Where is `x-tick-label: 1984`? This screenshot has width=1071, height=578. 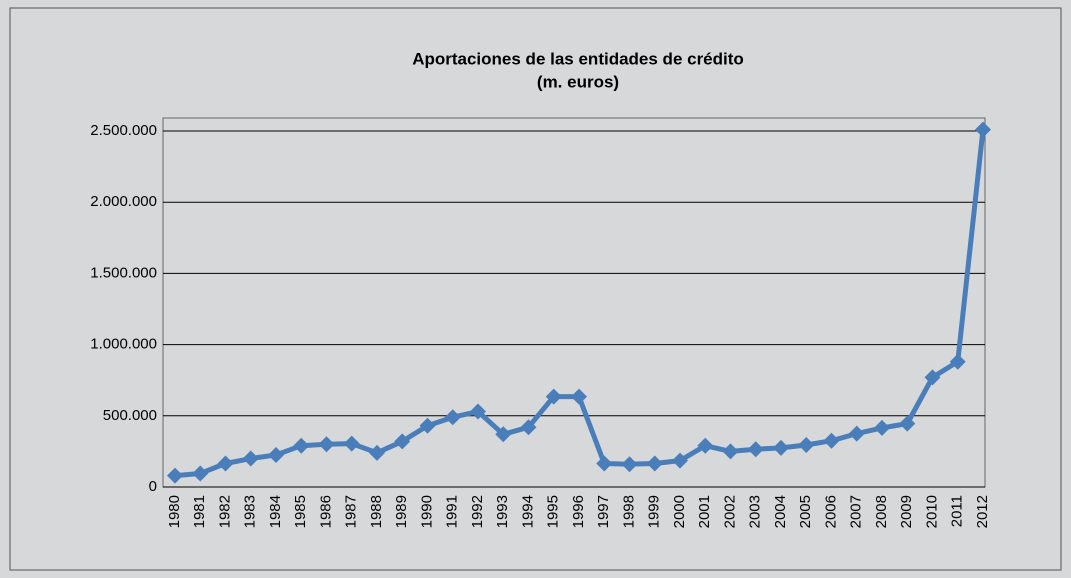 x-tick-label: 1984 is located at coordinates (275, 511).